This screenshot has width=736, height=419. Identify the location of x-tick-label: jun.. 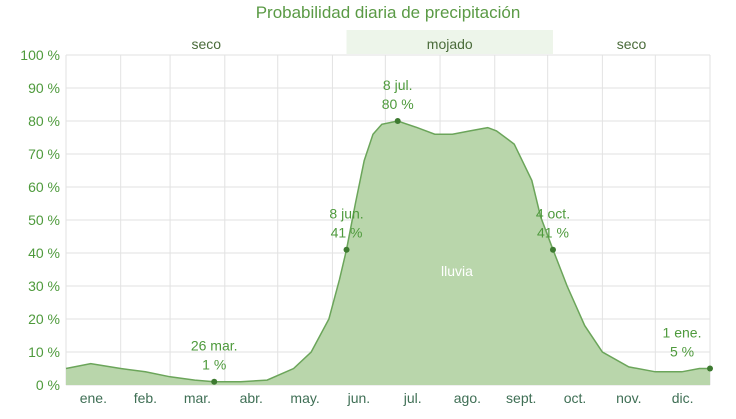
(359, 398).